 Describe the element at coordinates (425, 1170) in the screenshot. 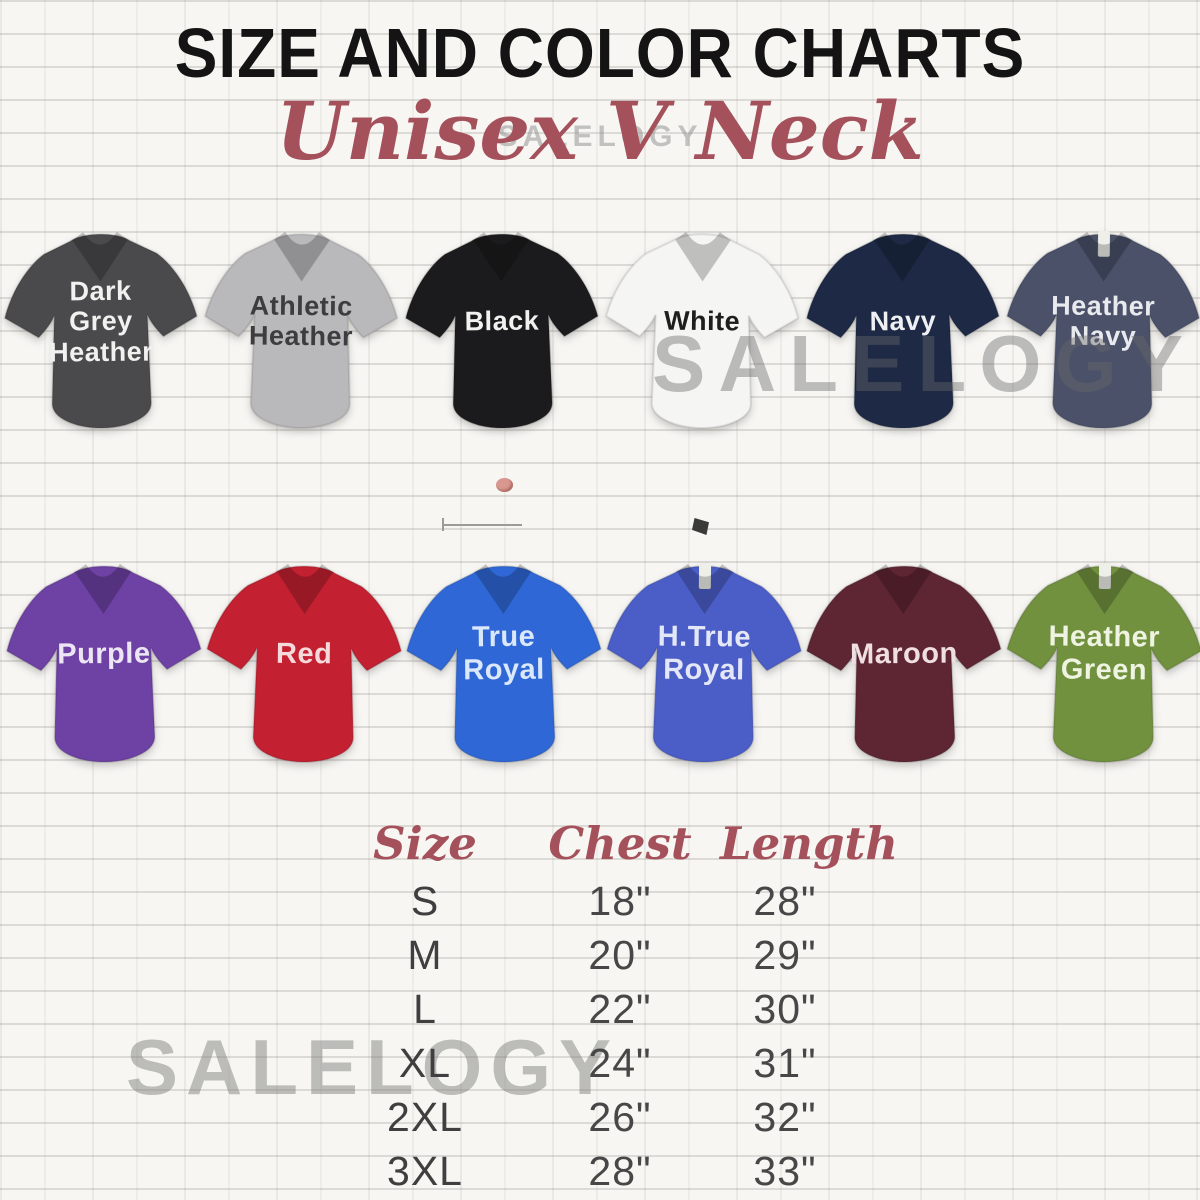

I see `size-cell: 3XL` at that location.